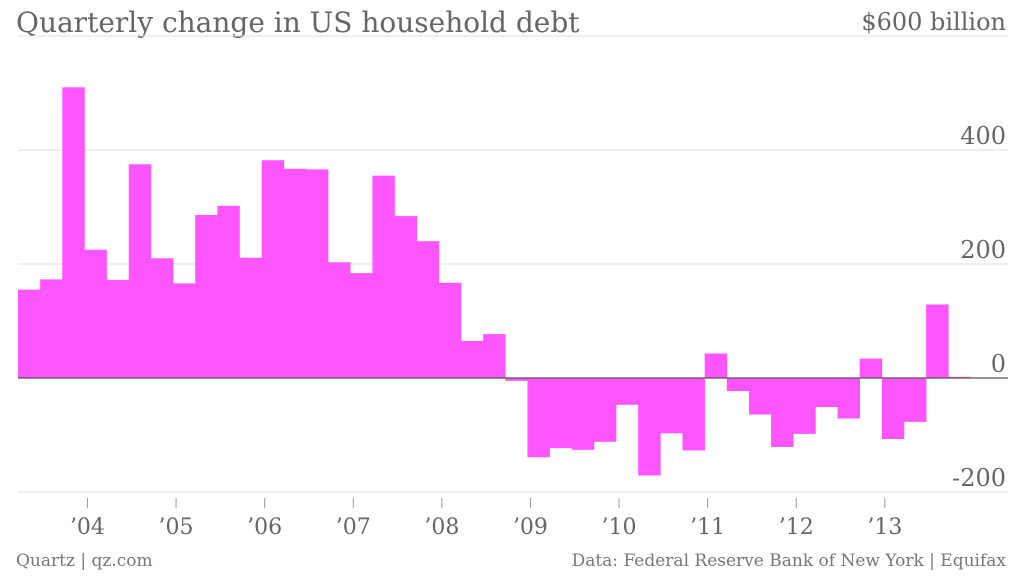  What do you see at coordinates (933, 22) in the screenshot?
I see `y-tick-label: $600 billion` at bounding box center [933, 22].